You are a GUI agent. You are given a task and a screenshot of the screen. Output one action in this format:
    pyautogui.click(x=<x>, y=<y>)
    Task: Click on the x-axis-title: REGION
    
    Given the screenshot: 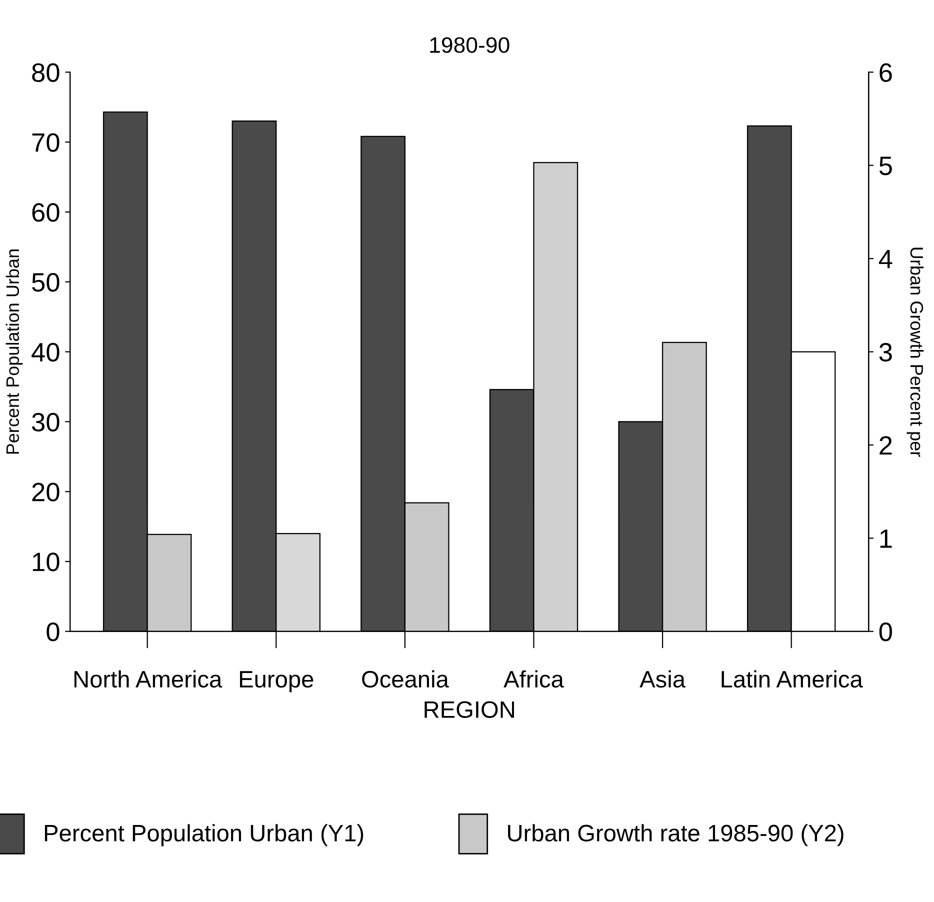 What is the action you would take?
    pyautogui.click(x=469, y=709)
    